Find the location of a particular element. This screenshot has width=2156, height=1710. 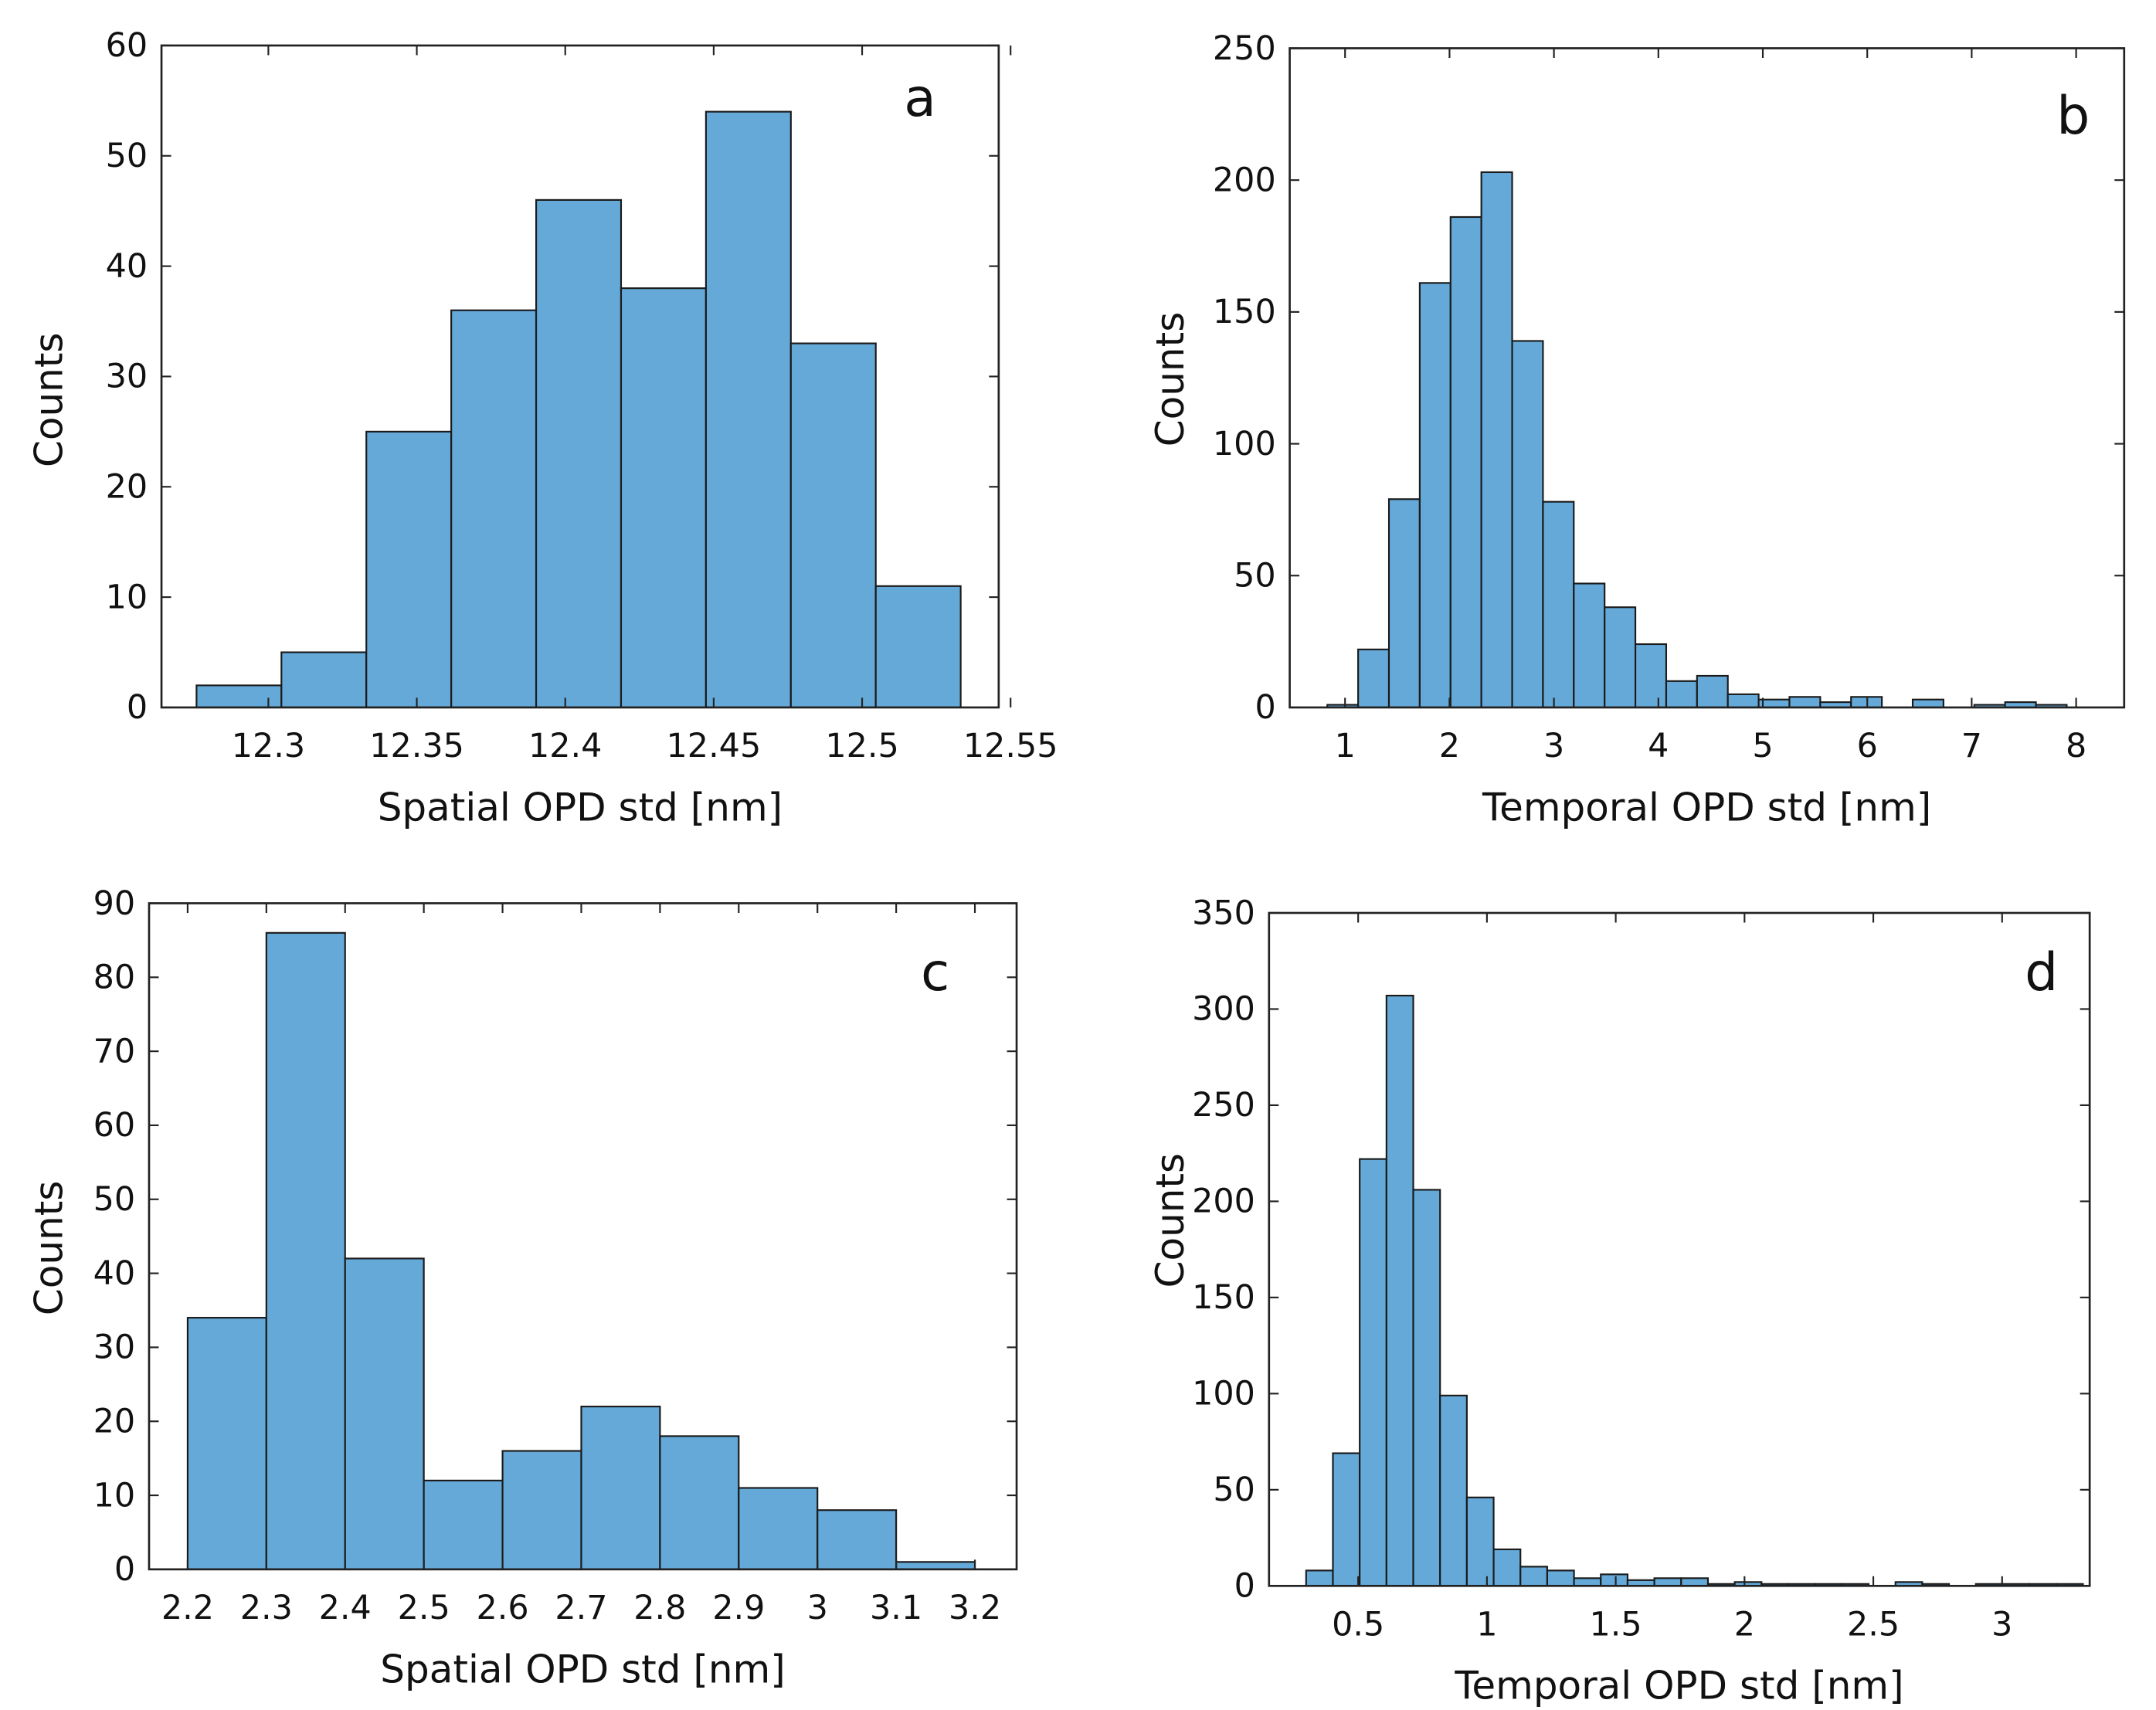

x-tick-label: 12.3 is located at coordinates (269, 746).